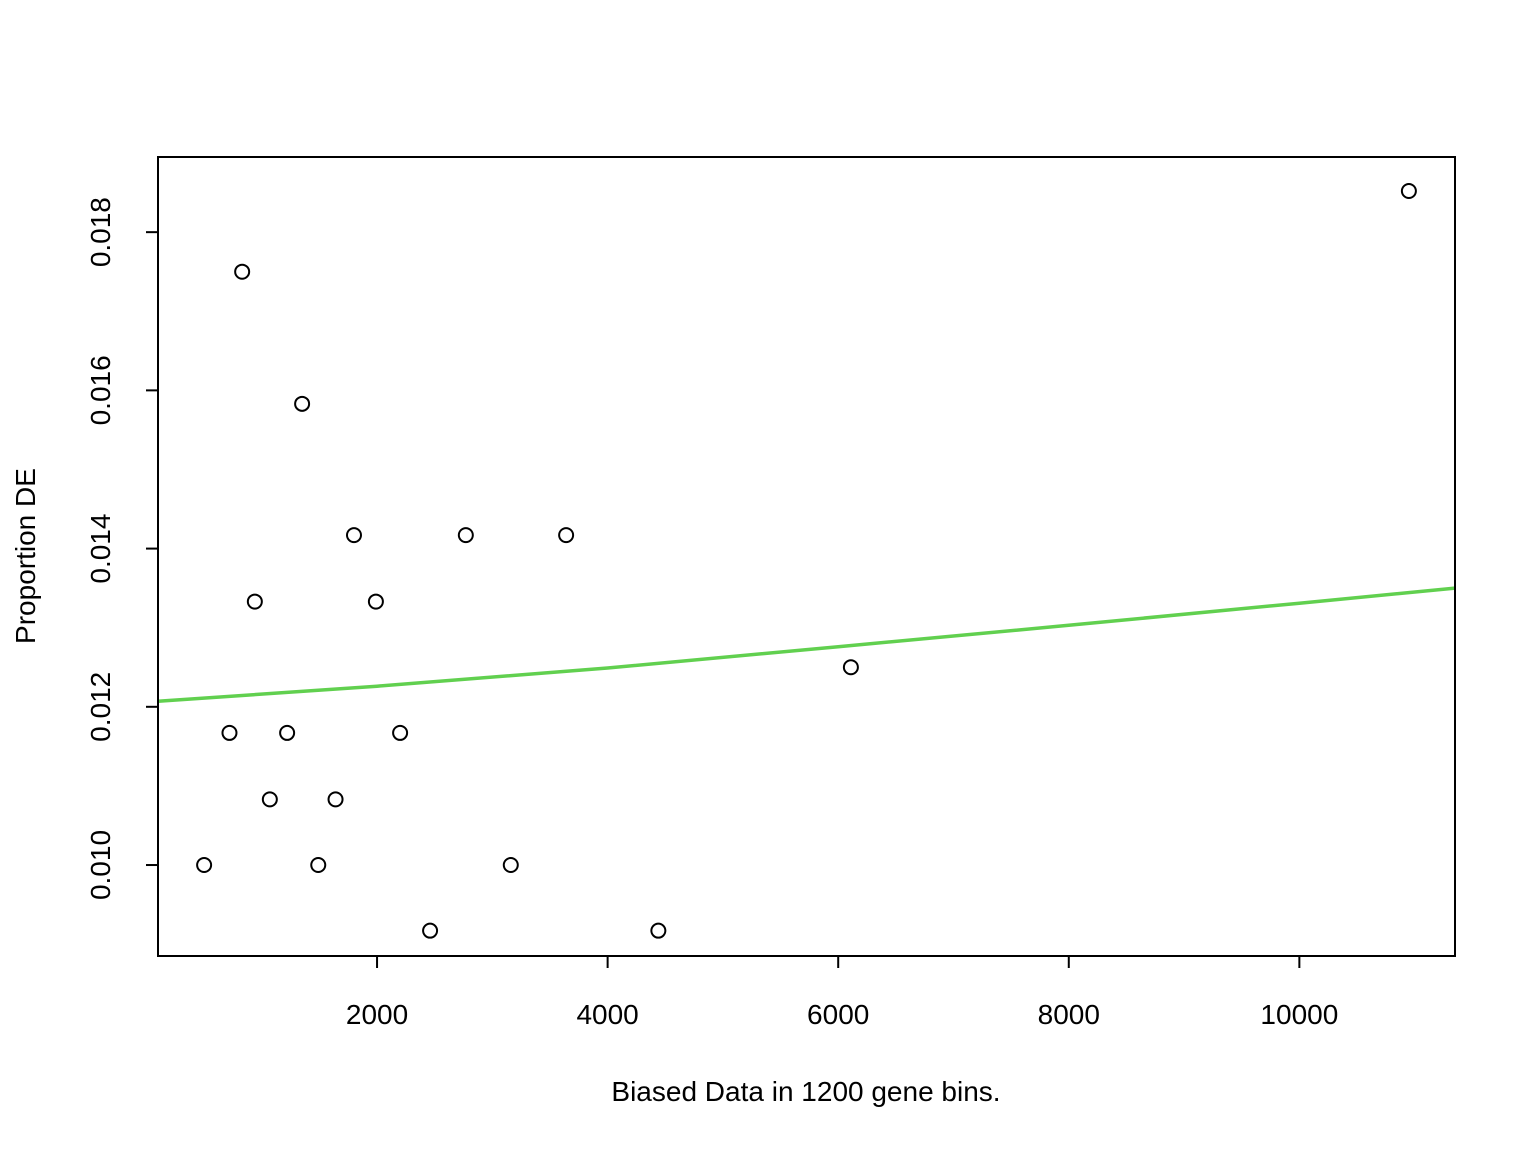 This screenshot has width=1536, height=1152. Describe the element at coordinates (377, 1014) in the screenshot. I see `x-tick-label: 2000` at that location.